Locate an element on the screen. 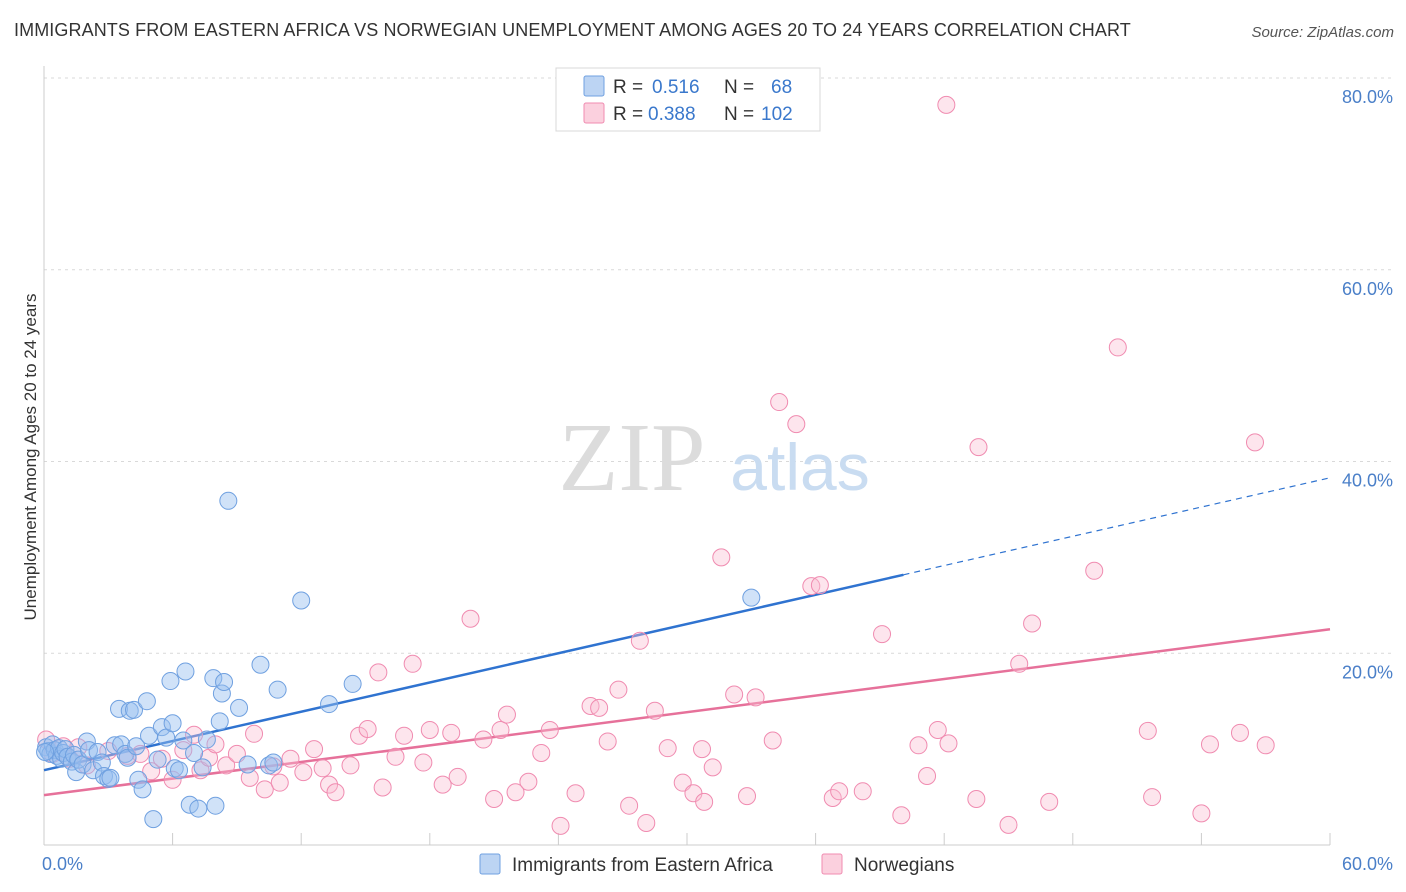 This screenshot has height=892, width=1406. x-tick-label: 60.0% is located at coordinates (1367, 864).